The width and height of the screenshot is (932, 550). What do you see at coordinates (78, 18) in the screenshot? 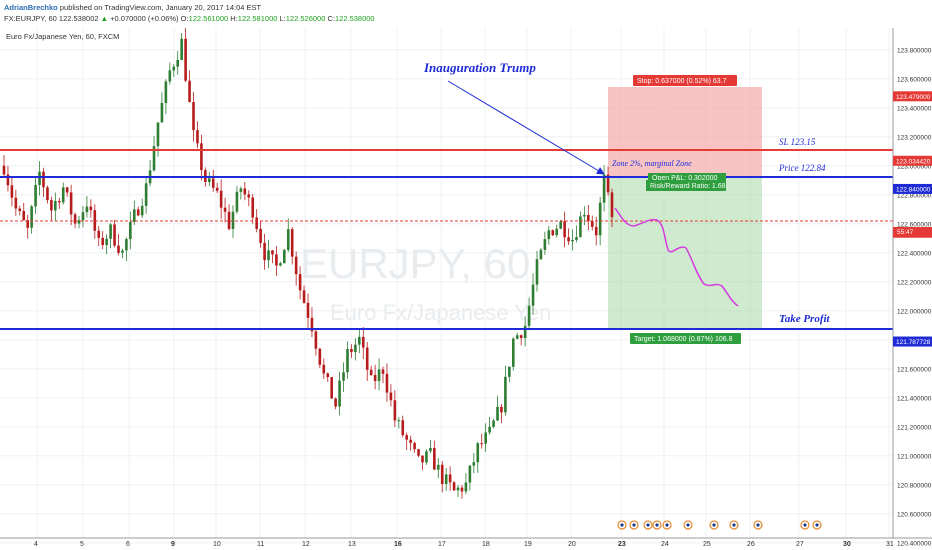
I see `last-price: 122.538002` at bounding box center [78, 18].